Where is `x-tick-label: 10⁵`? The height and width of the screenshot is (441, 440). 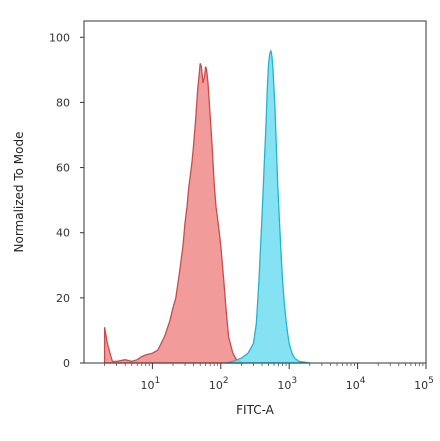
x-tick-label: 10⁵ is located at coordinates (424, 384).